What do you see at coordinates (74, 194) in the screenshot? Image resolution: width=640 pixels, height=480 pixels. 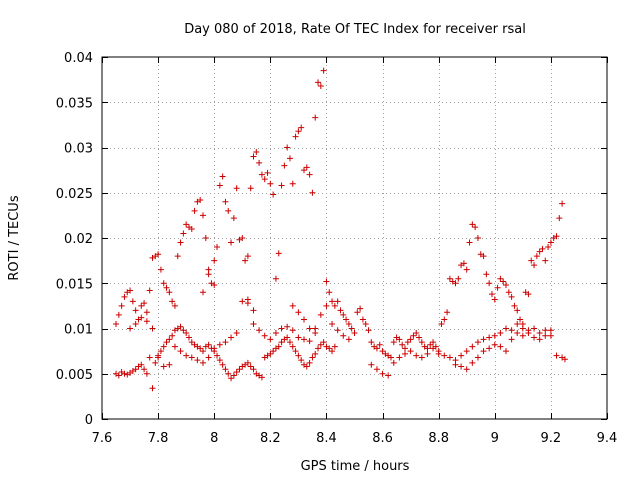 I see `y-tick-label: 0.025` at bounding box center [74, 194].